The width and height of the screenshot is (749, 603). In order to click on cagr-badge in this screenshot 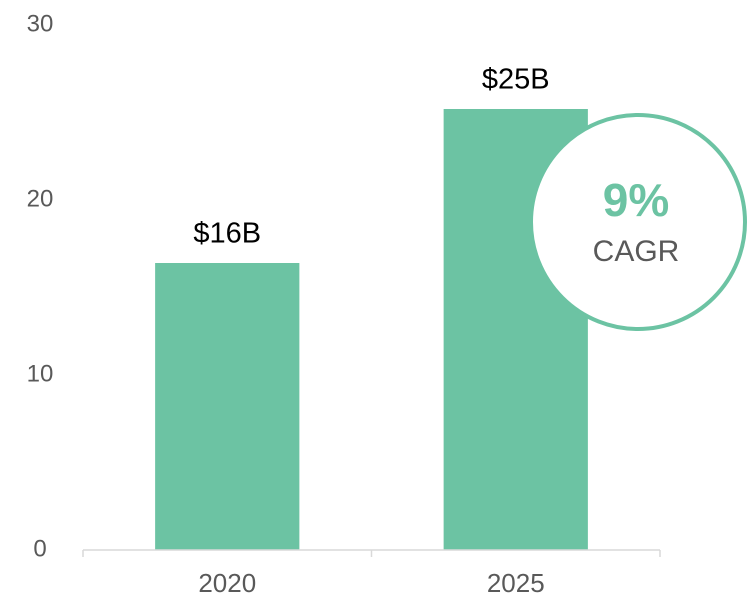, I will do `click(638, 222)`.